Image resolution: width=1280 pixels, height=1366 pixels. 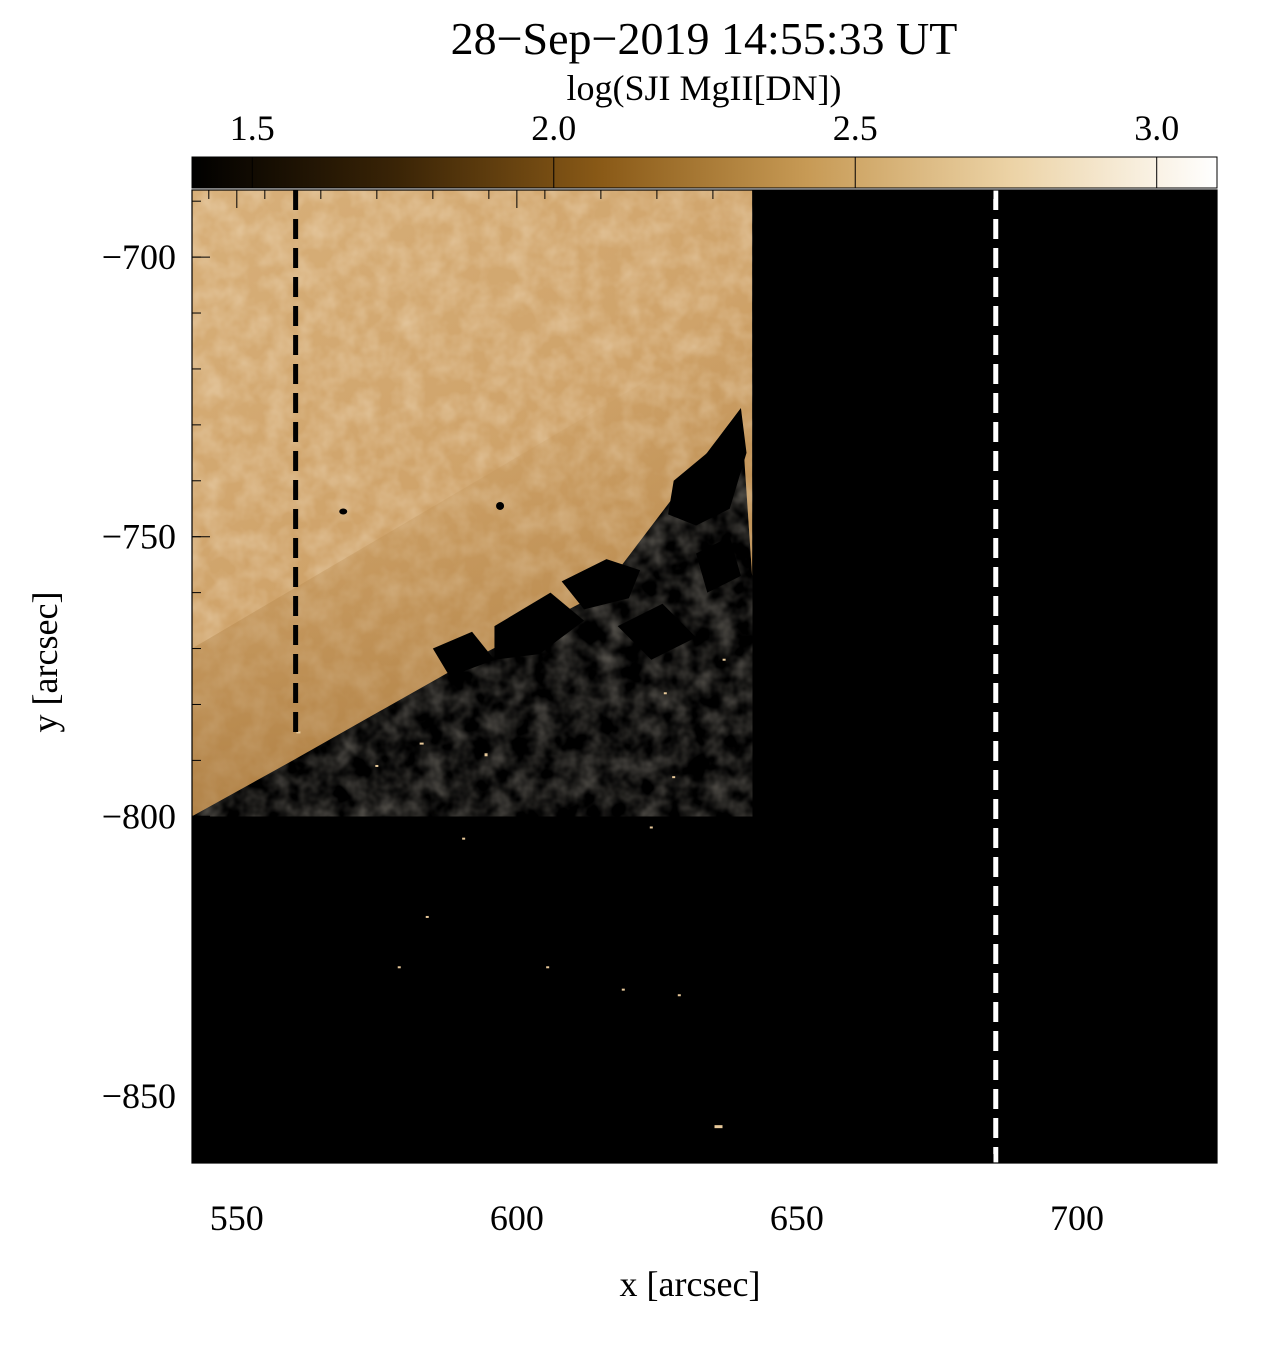 What do you see at coordinates (45, 662) in the screenshot?
I see `y-axis-label: y [arcsec]` at bounding box center [45, 662].